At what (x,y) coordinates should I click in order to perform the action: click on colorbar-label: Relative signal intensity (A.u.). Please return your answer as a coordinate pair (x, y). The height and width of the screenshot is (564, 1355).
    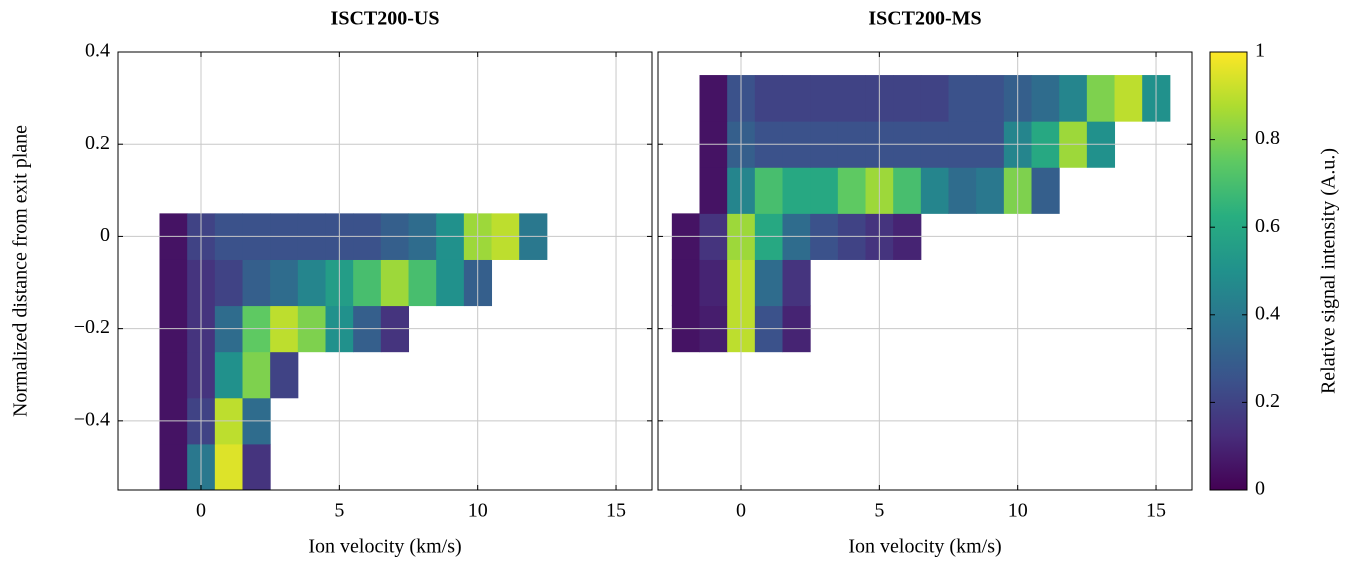
    Looking at the image, I should click on (1329, 271).